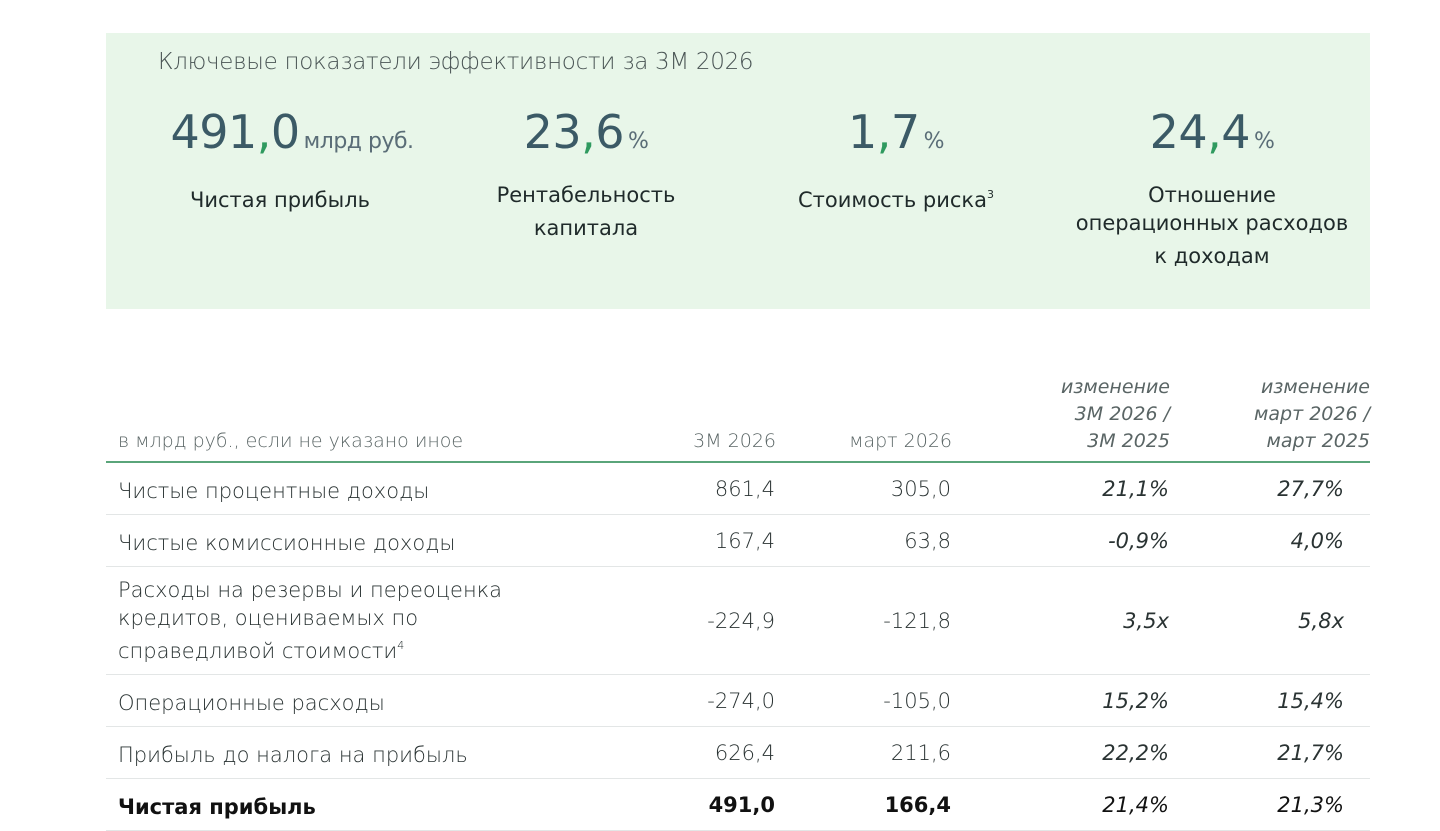 The height and width of the screenshot is (831, 1440). I want to click on cell-change-march: 21,7%, so click(1270, 752).